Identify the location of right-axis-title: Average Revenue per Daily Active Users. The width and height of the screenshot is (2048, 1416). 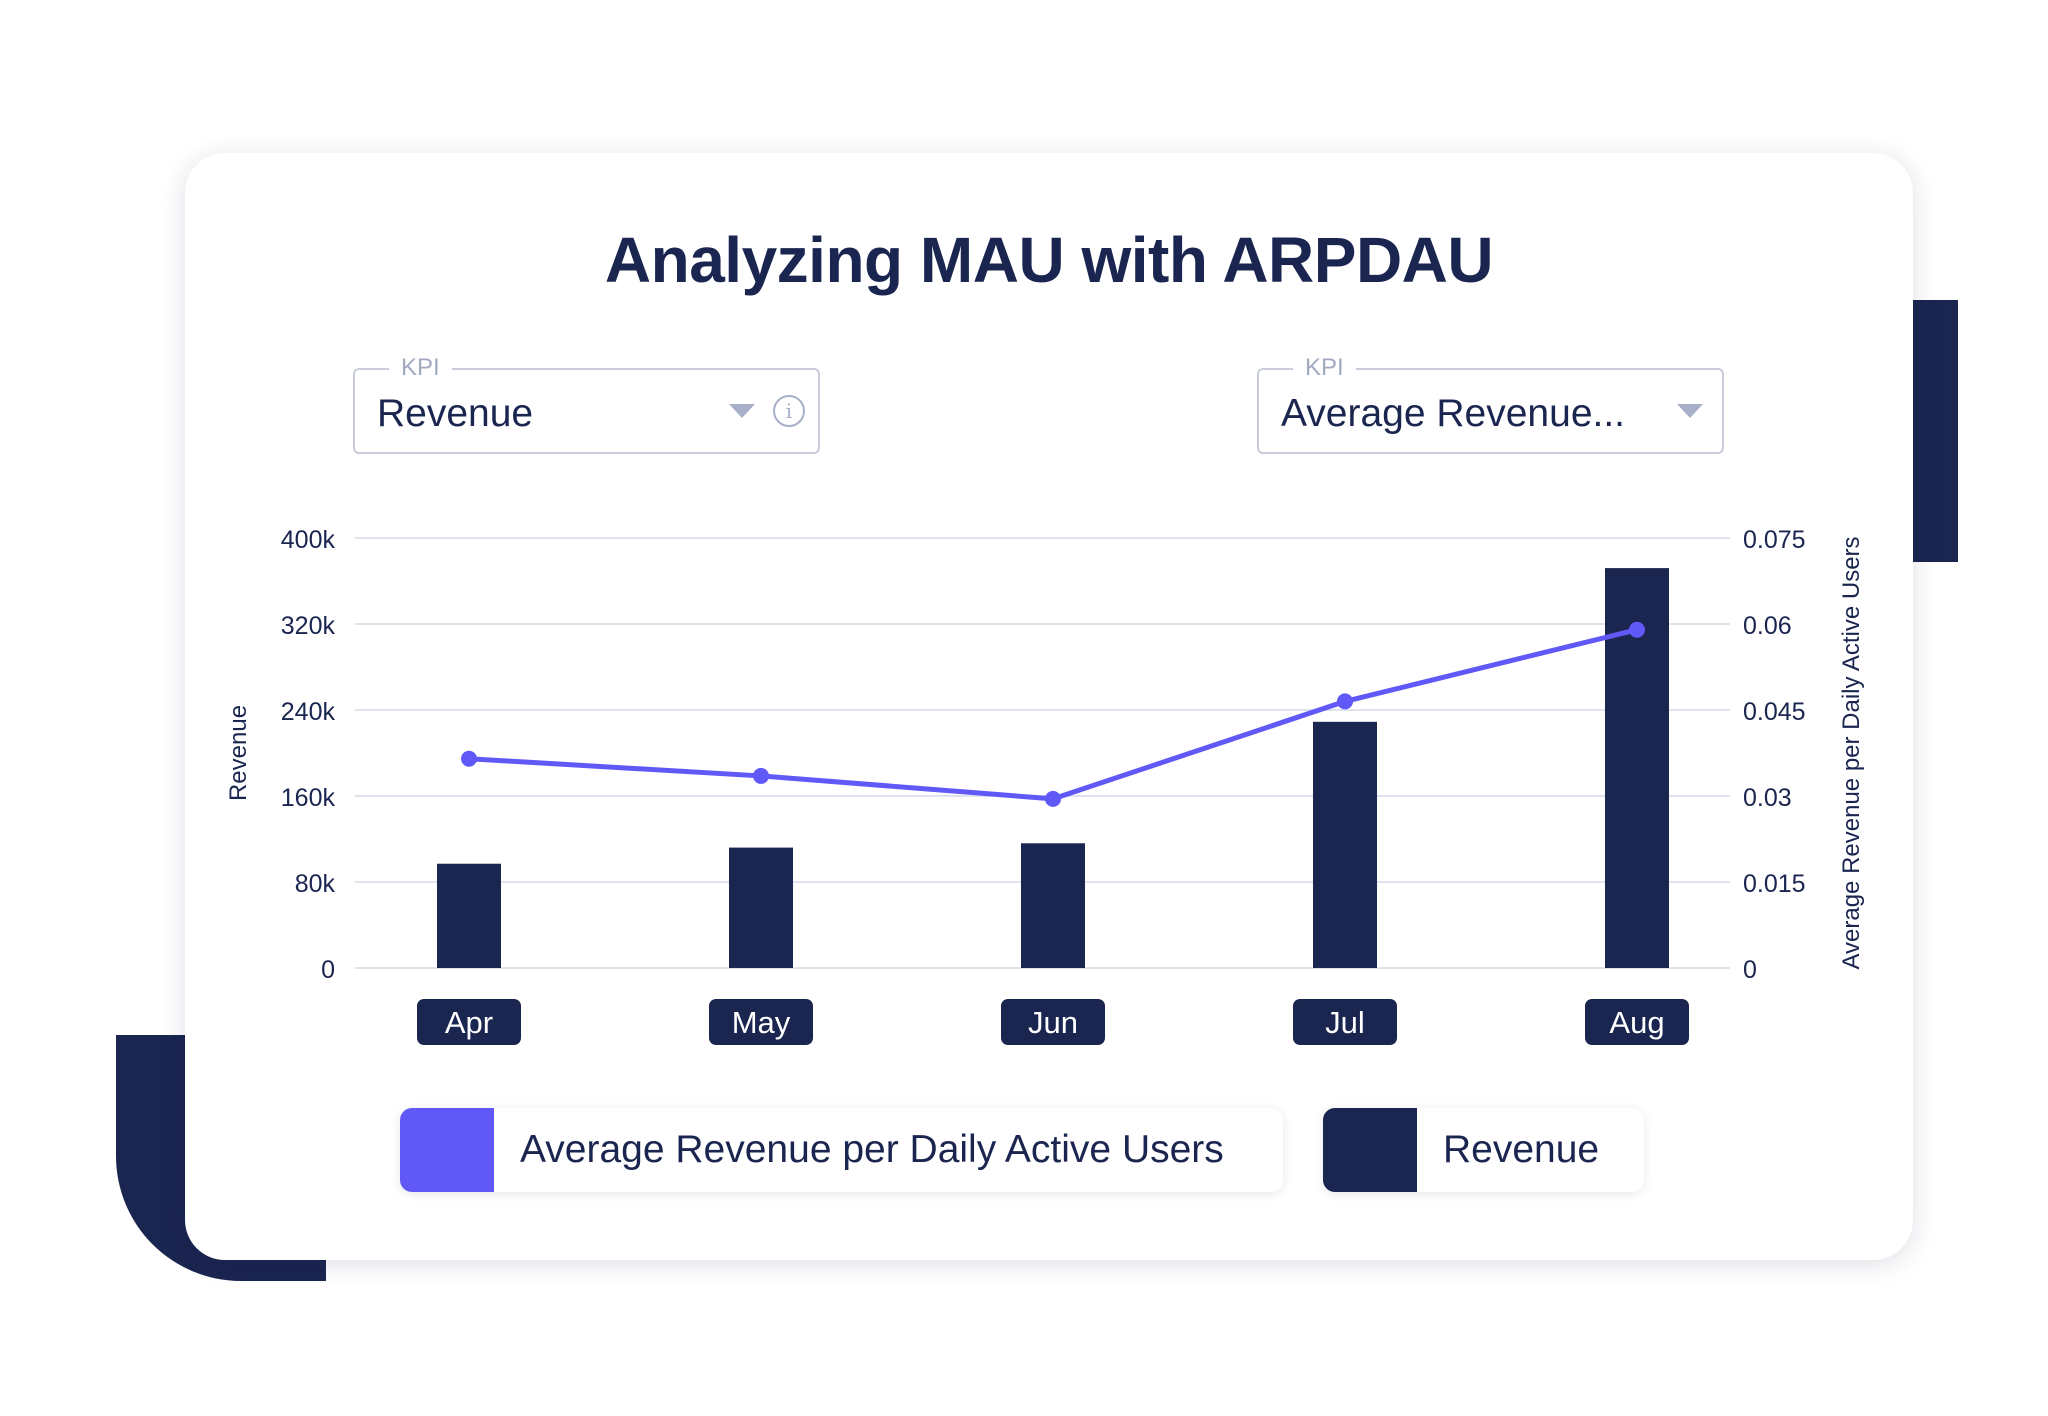
(1851, 752).